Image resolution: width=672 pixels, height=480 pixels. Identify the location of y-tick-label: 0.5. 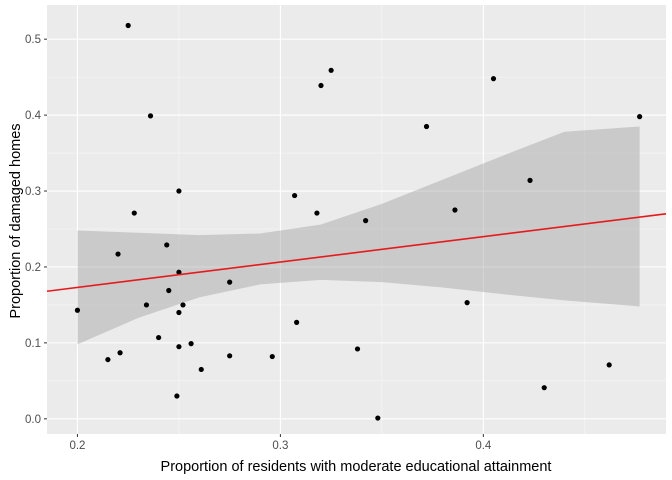
(33, 40).